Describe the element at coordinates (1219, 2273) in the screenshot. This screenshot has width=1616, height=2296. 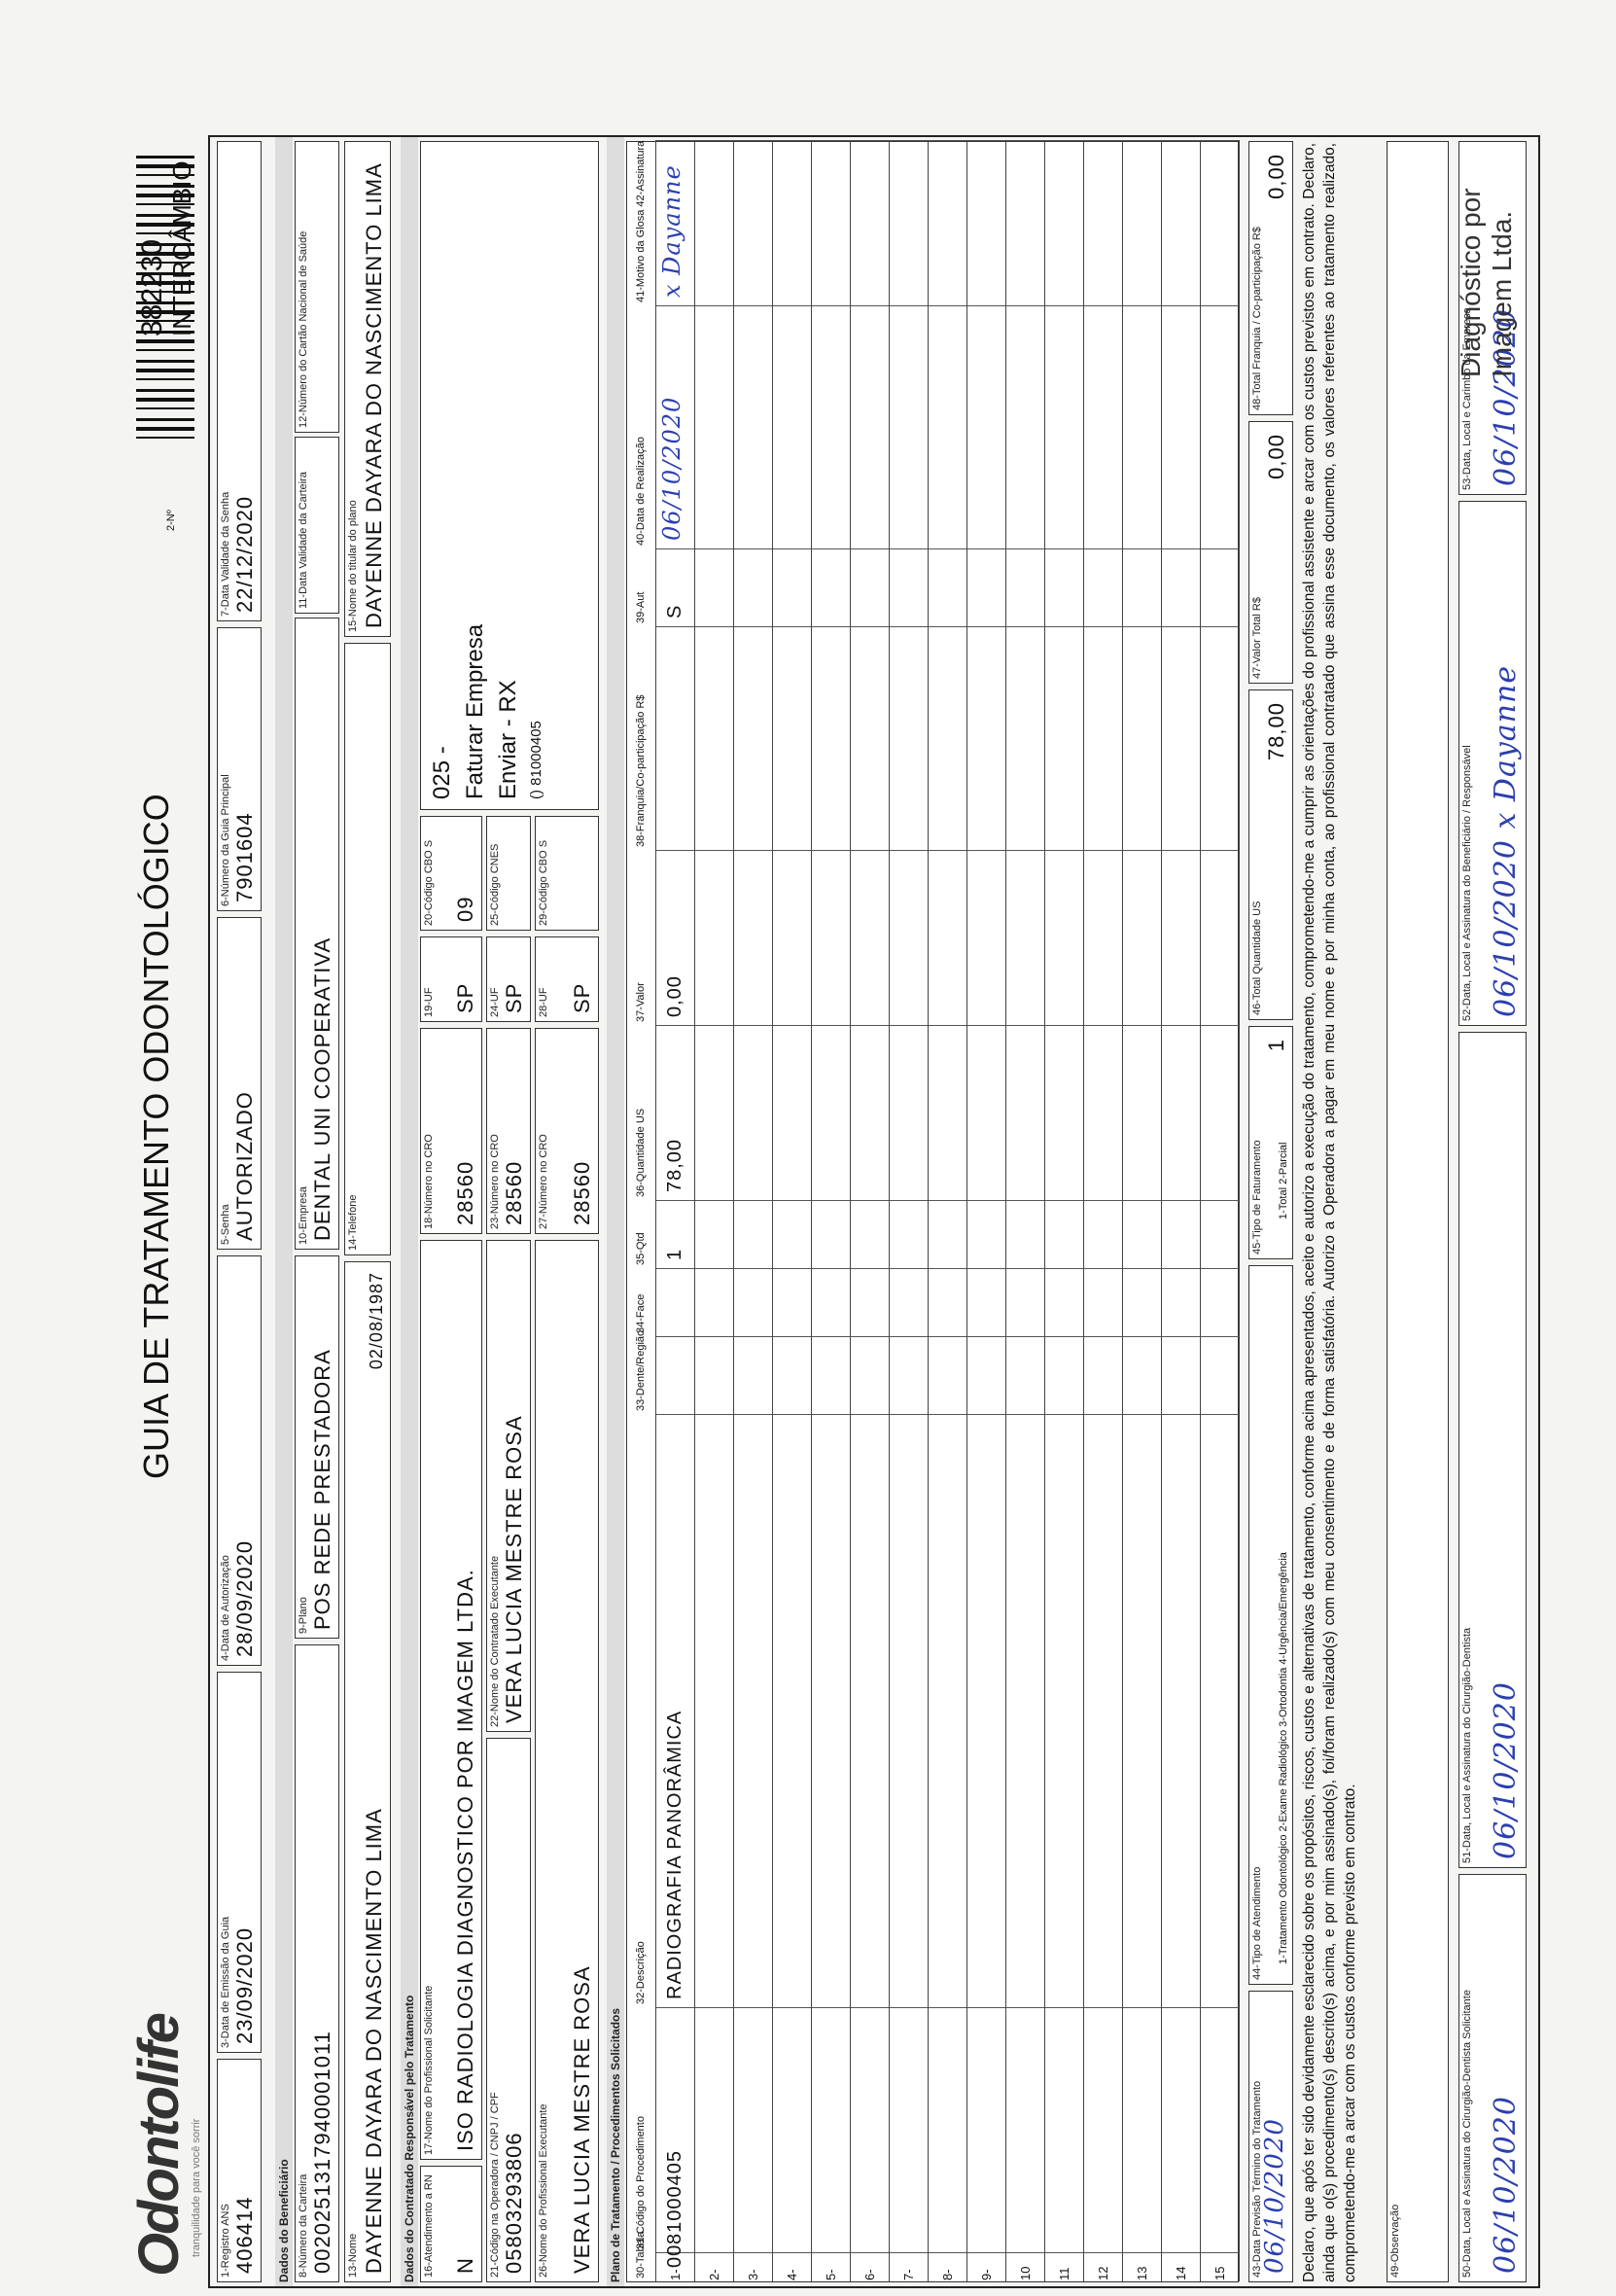
I see `row-number: 15` at that location.